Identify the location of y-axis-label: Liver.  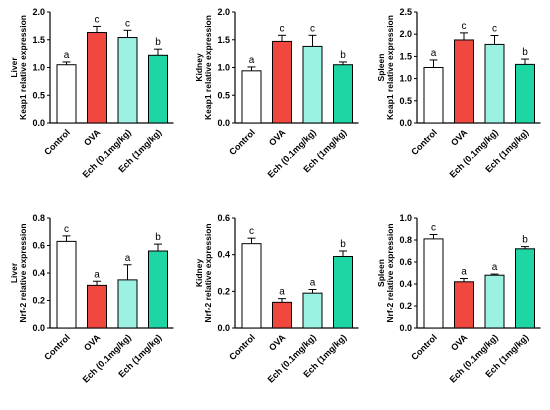
(14, 67).